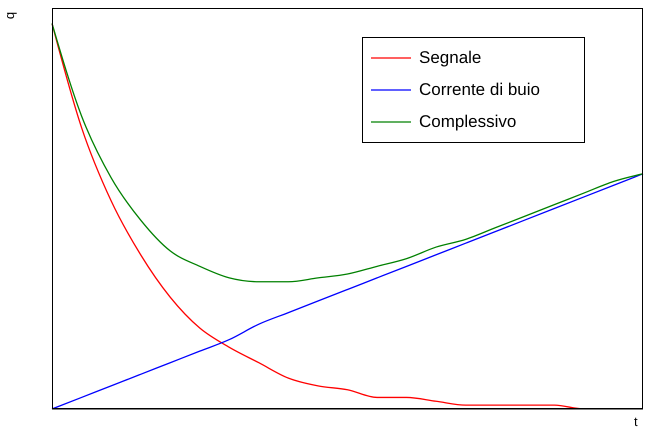 This screenshot has height=445, width=645. Describe the element at coordinates (467, 122) in the screenshot. I see `legend-label: Complessivo` at that location.